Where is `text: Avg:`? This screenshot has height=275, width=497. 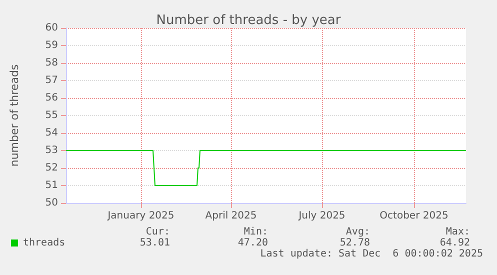 text: Avg: is located at coordinates (358, 232).